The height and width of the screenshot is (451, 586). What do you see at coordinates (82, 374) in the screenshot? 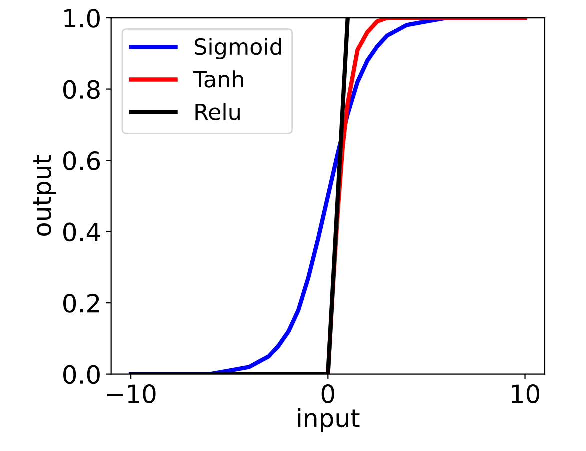
I see `y-tick-label: 0.0` at bounding box center [82, 374].